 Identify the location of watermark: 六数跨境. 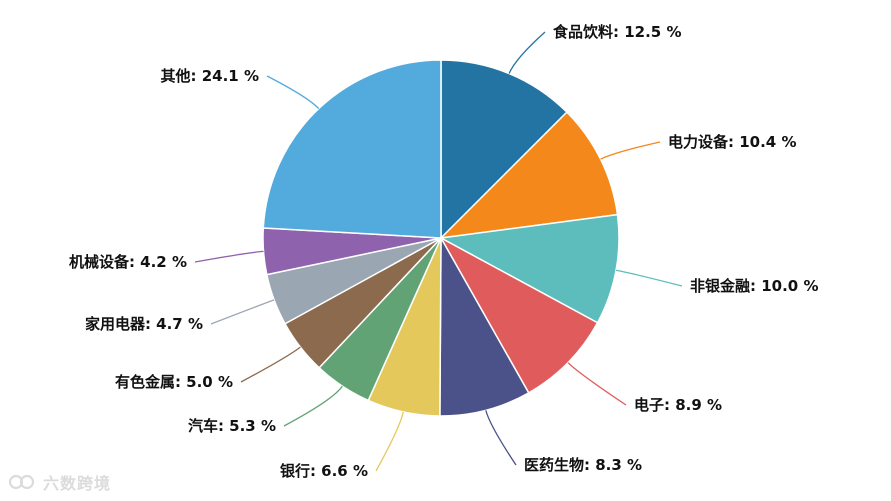
(59, 482).